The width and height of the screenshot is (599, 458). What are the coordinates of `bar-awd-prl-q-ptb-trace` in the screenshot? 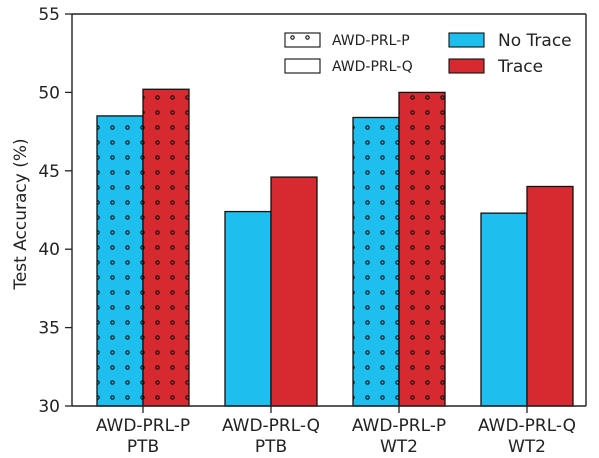 It's located at (294, 291).